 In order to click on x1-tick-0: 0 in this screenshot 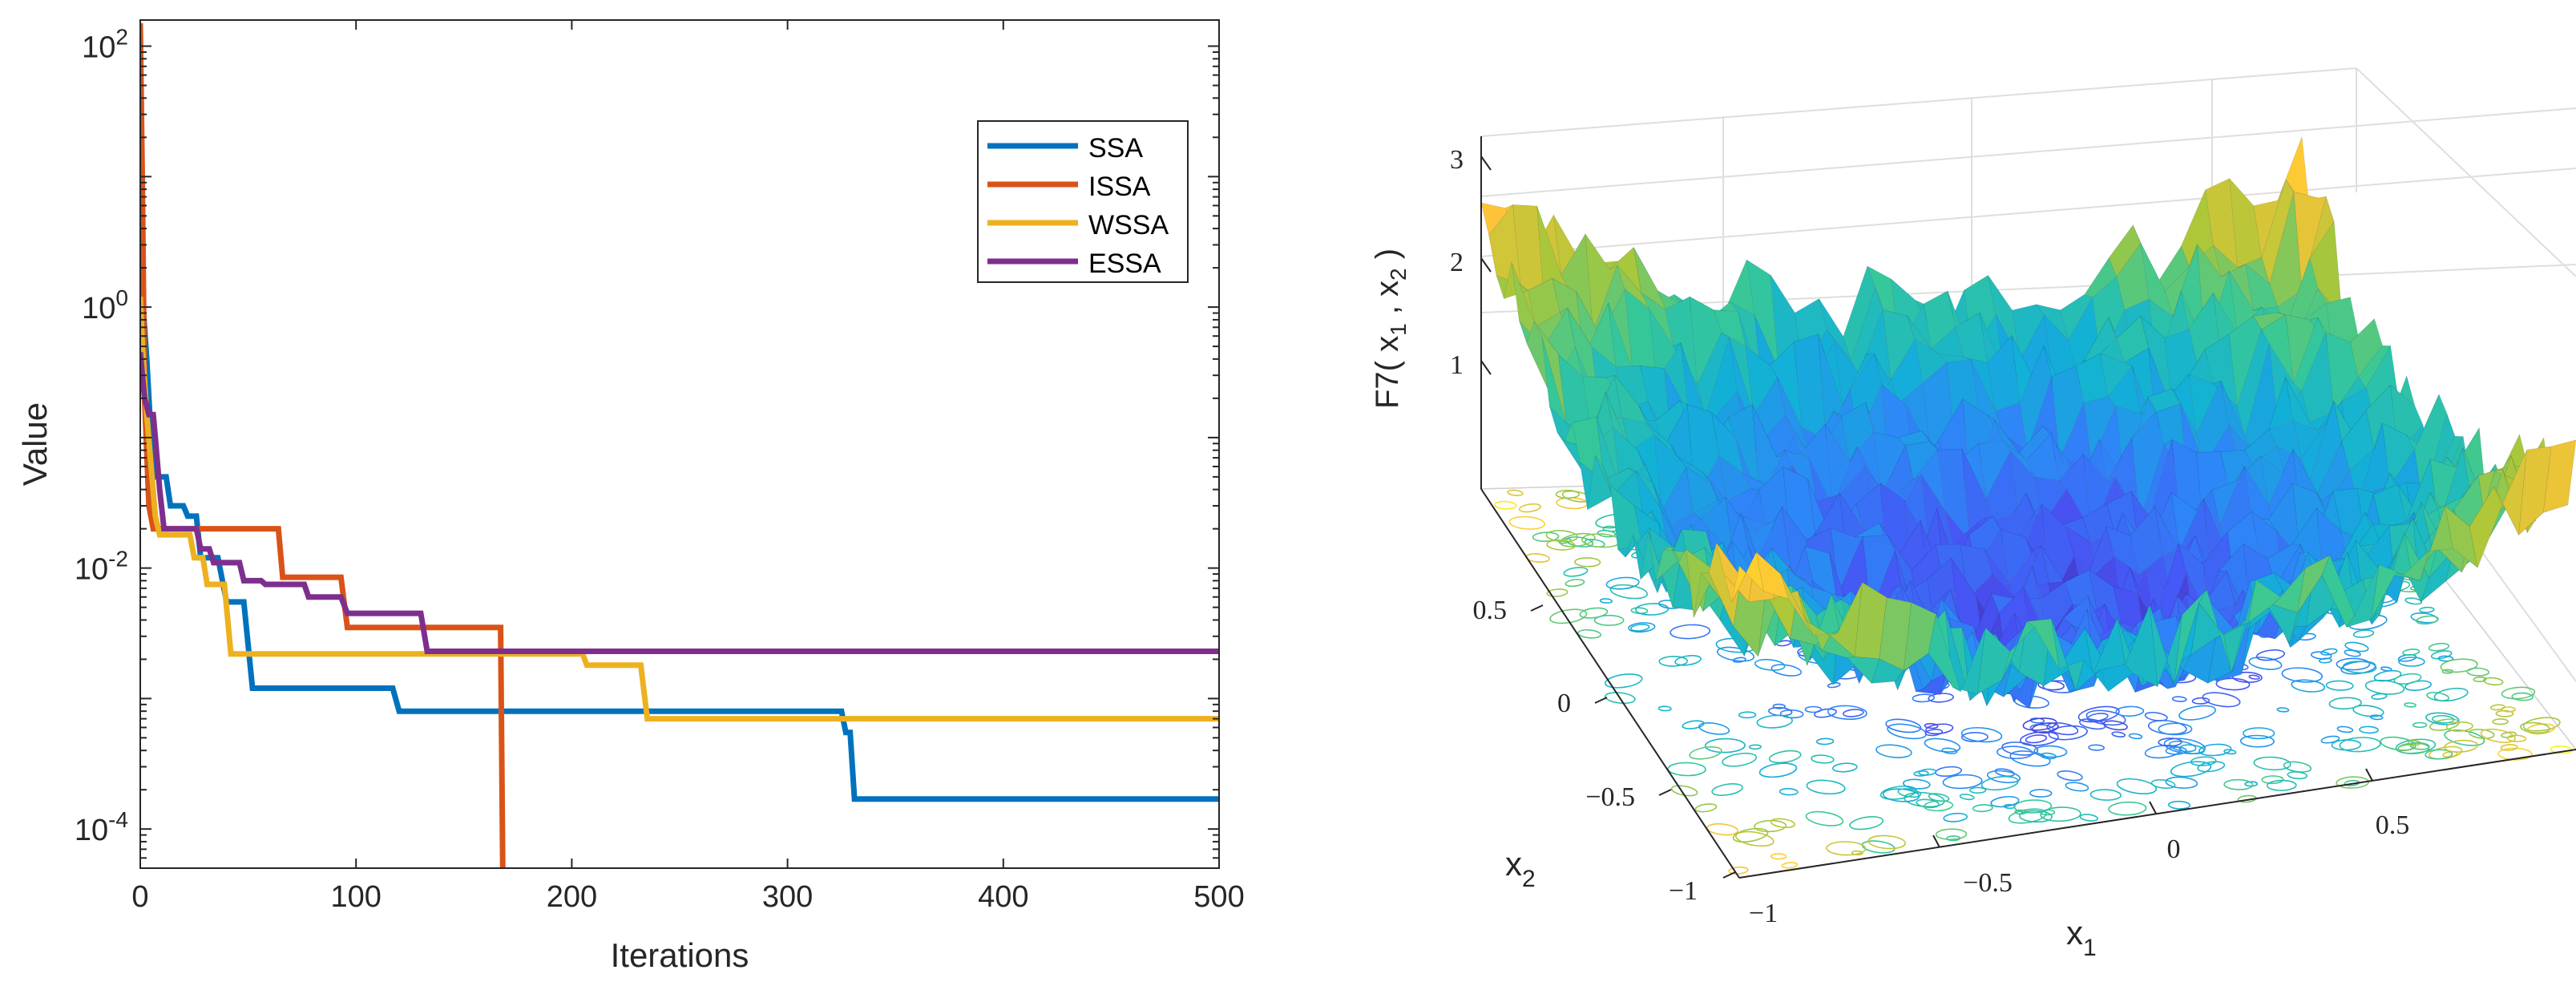, I will do `click(2174, 849)`.